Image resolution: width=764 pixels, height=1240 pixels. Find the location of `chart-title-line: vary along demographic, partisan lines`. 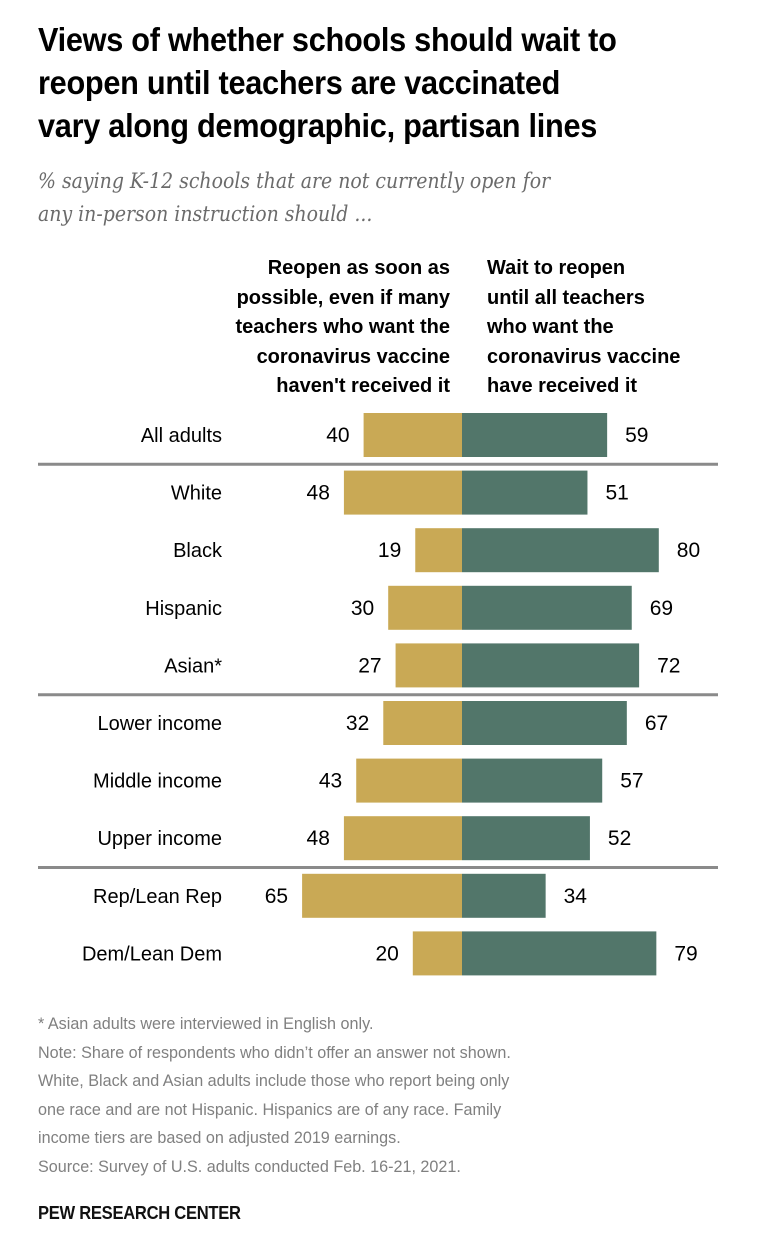

chart-title-line: vary along demographic, partisan lines is located at coordinates (318, 125).